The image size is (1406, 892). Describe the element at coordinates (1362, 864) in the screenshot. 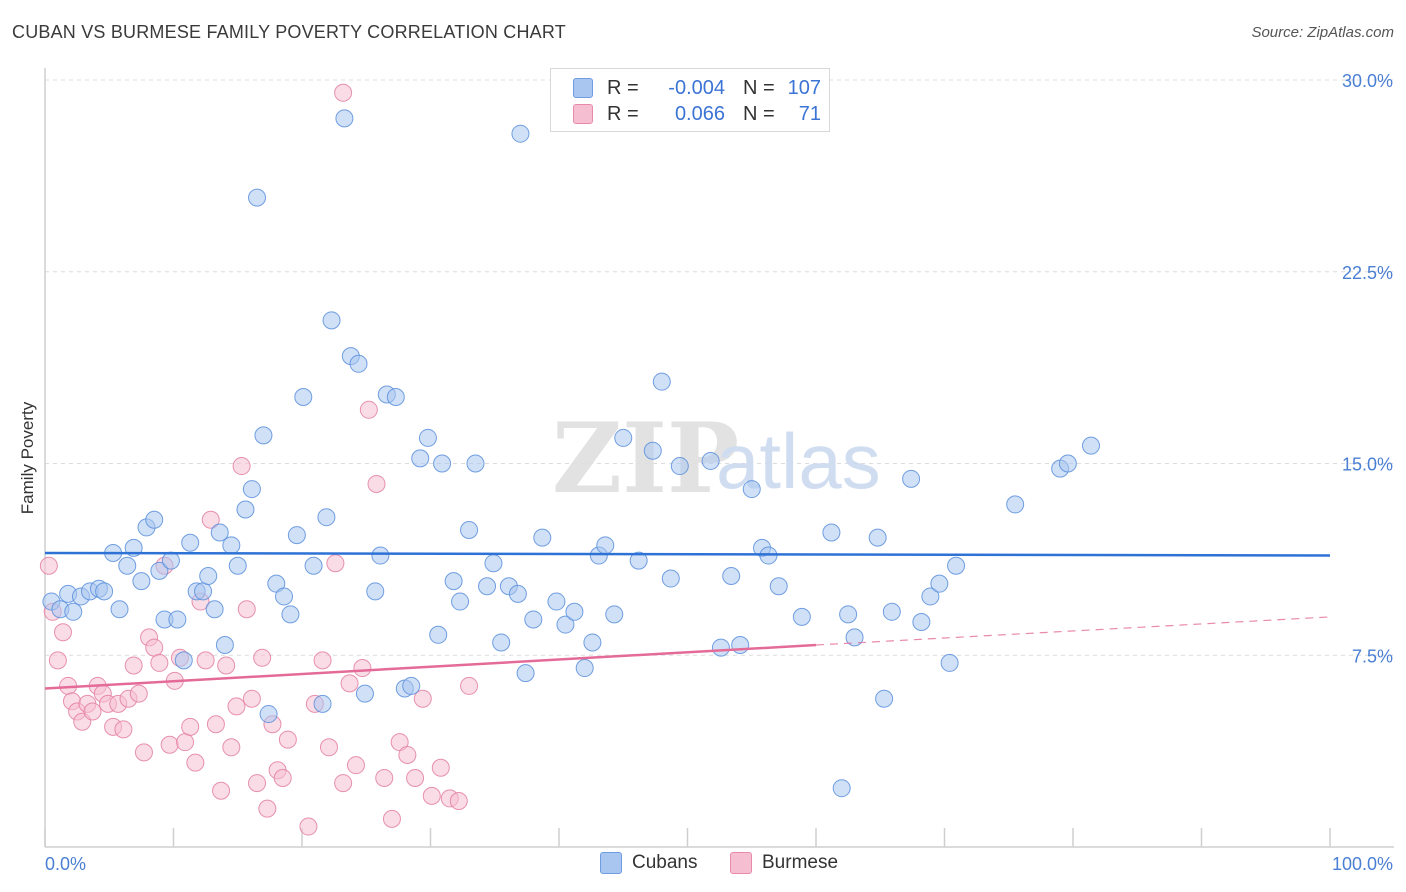

I see `x-tick-label: 100.0%` at that location.